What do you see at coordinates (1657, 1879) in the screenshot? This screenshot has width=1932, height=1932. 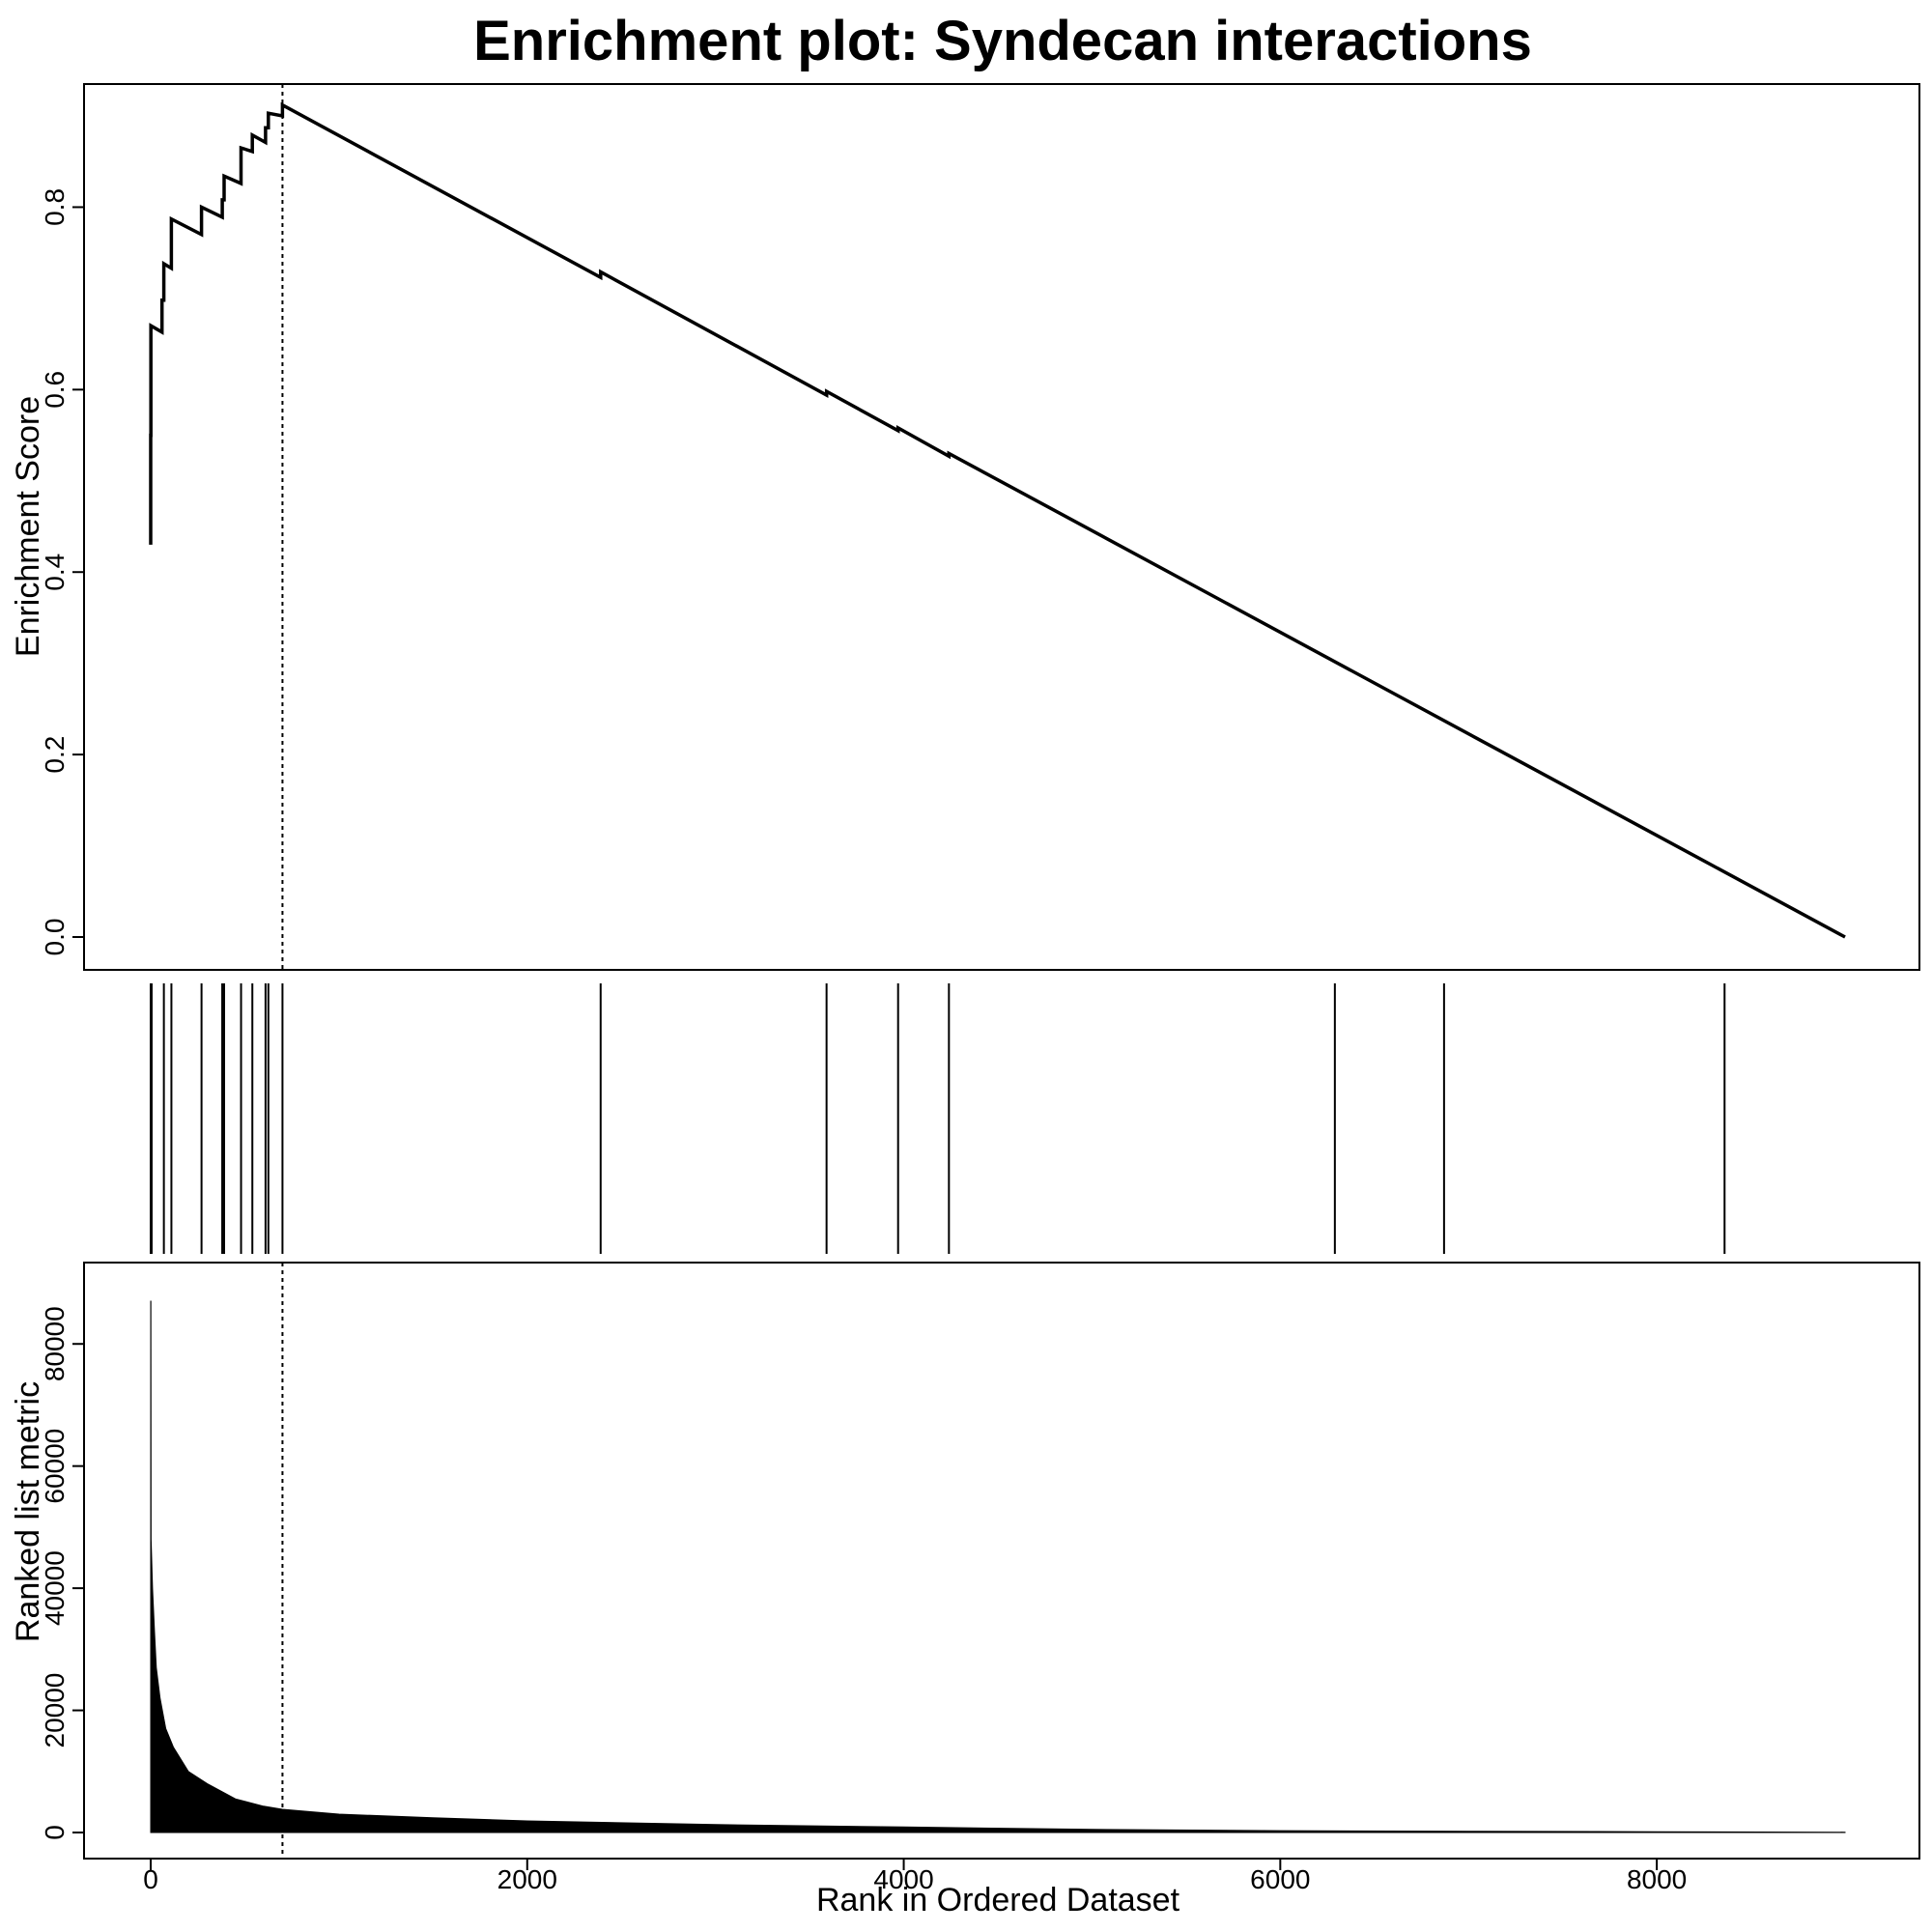 I see `x-tick-label: 8000` at bounding box center [1657, 1879].